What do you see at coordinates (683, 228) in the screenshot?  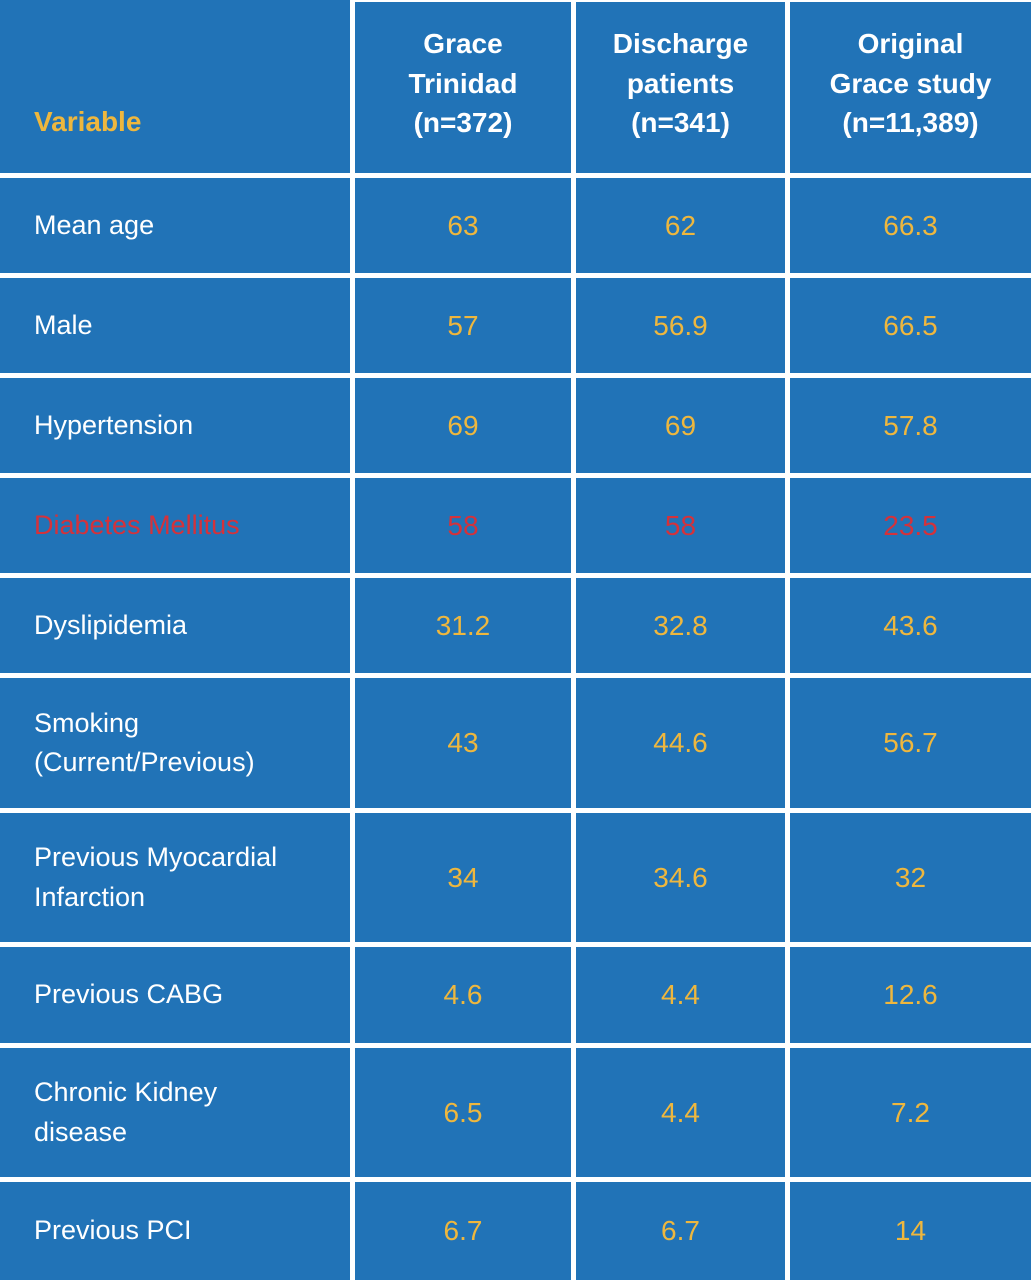 I see `table-cell: 62` at bounding box center [683, 228].